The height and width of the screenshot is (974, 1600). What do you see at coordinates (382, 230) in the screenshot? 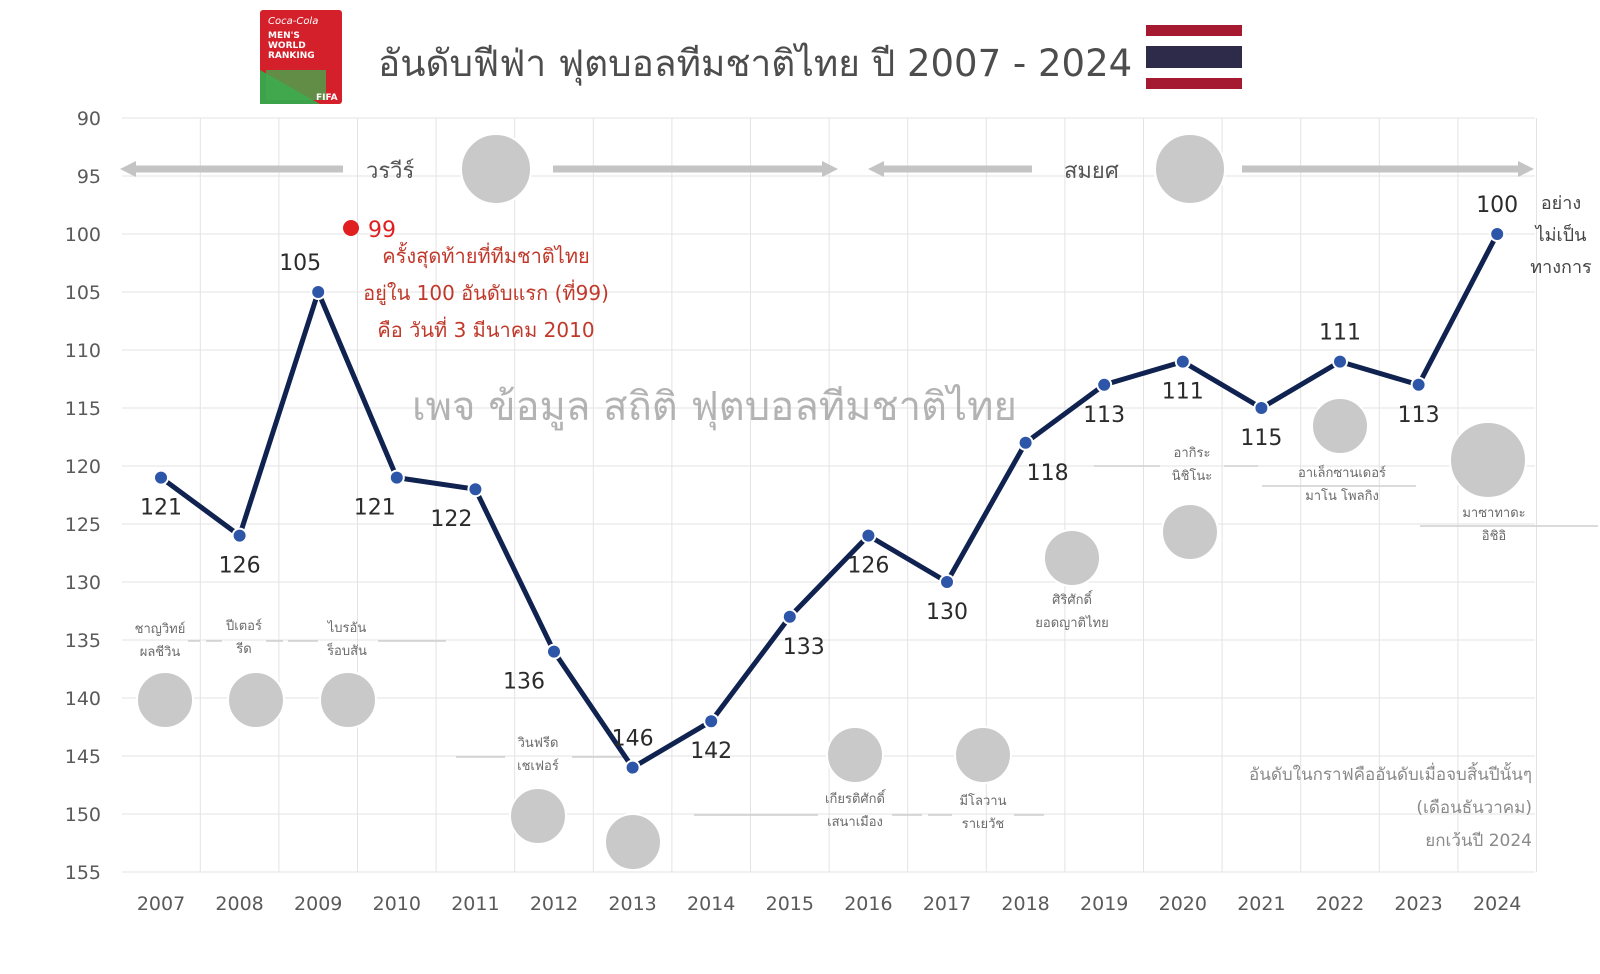
I see `highlight-rank: 99` at bounding box center [382, 230].